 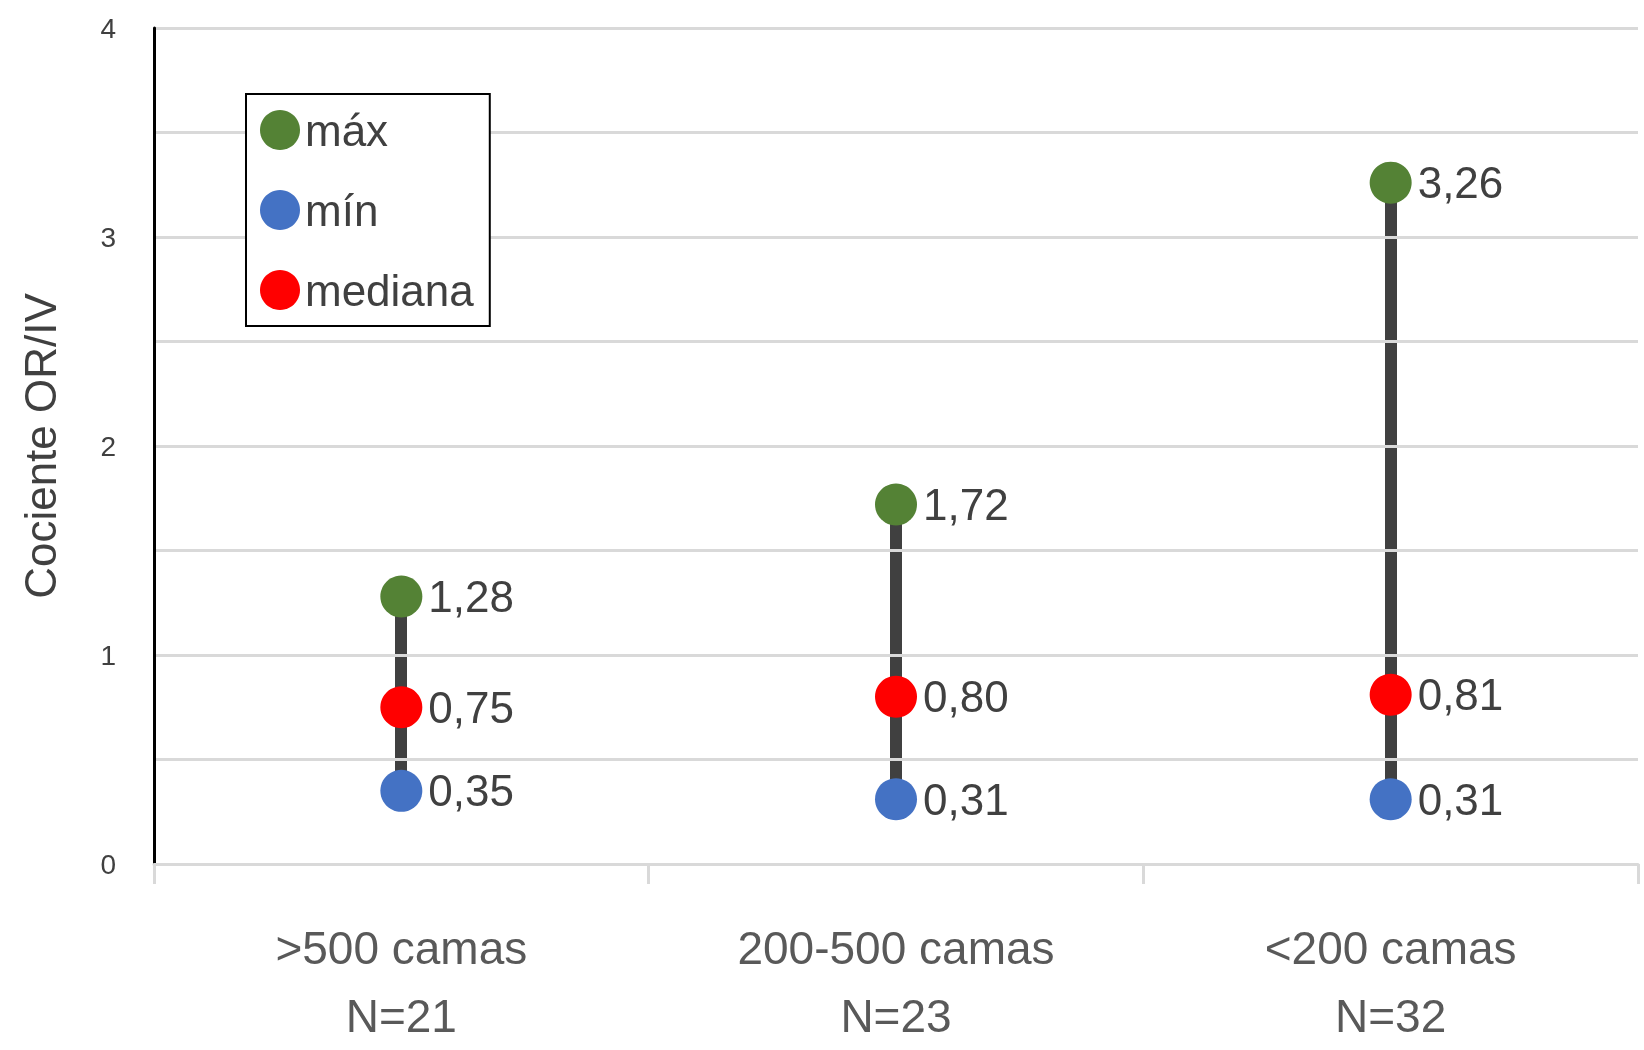 What do you see at coordinates (1460, 695) in the screenshot?
I see `data-label: 0,81` at bounding box center [1460, 695].